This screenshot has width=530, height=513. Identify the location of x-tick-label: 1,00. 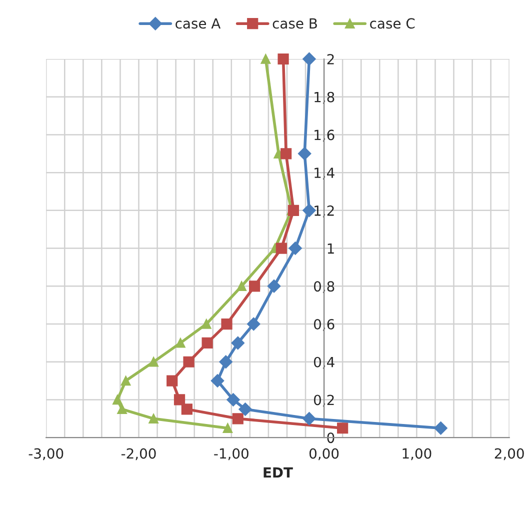
(417, 454).